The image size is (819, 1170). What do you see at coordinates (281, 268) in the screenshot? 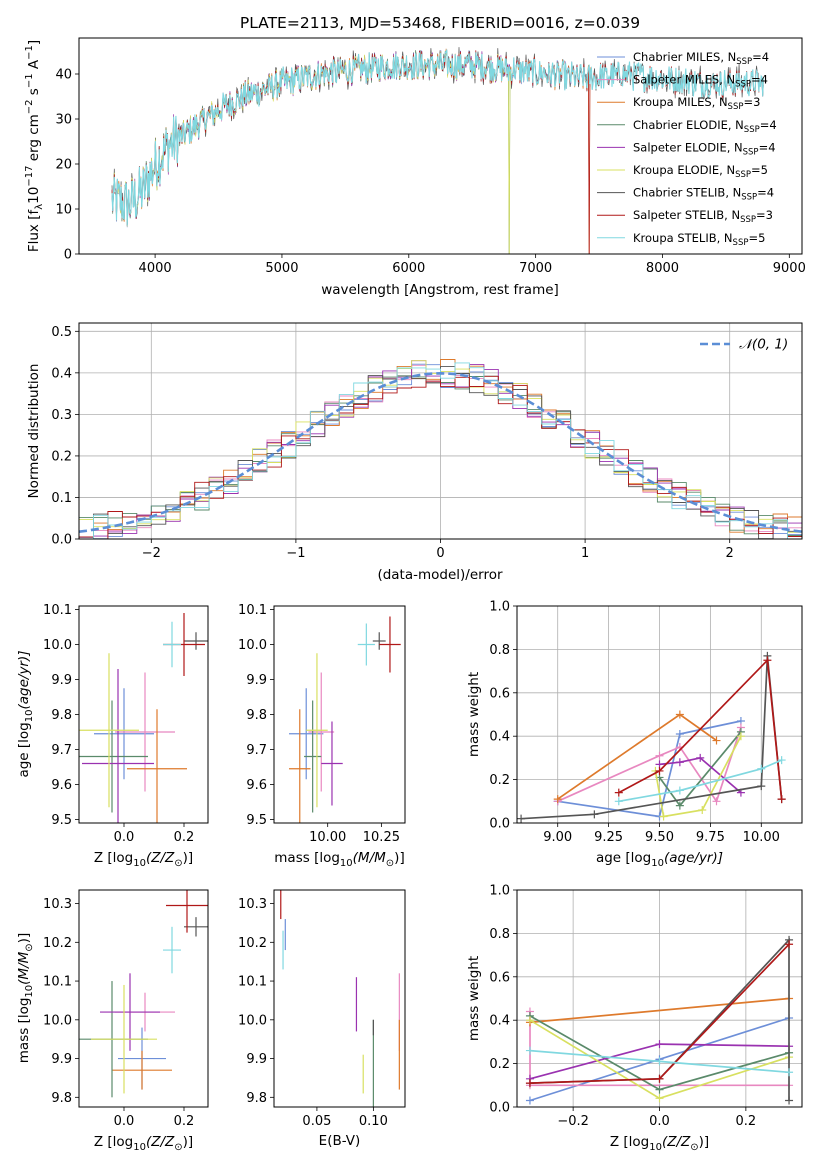
I see `x-tick-label: 5000` at bounding box center [281, 268].